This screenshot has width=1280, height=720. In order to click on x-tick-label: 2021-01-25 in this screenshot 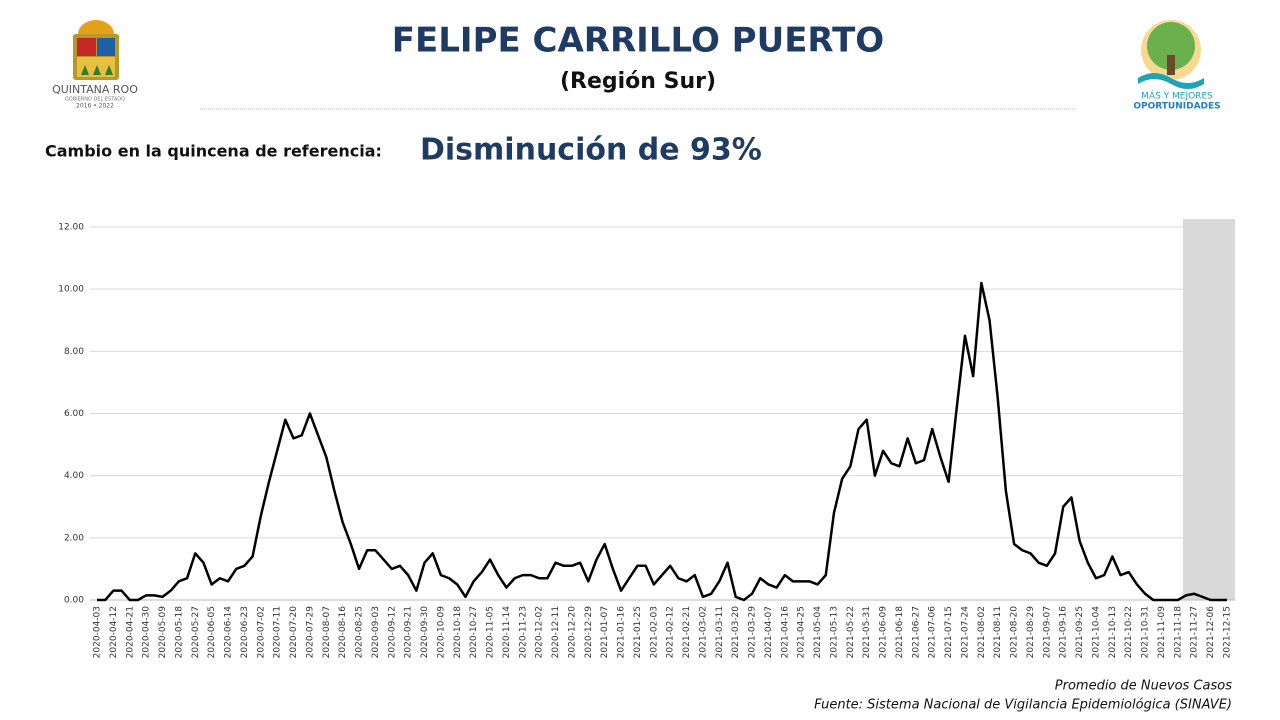, I will do `click(638, 632)`.